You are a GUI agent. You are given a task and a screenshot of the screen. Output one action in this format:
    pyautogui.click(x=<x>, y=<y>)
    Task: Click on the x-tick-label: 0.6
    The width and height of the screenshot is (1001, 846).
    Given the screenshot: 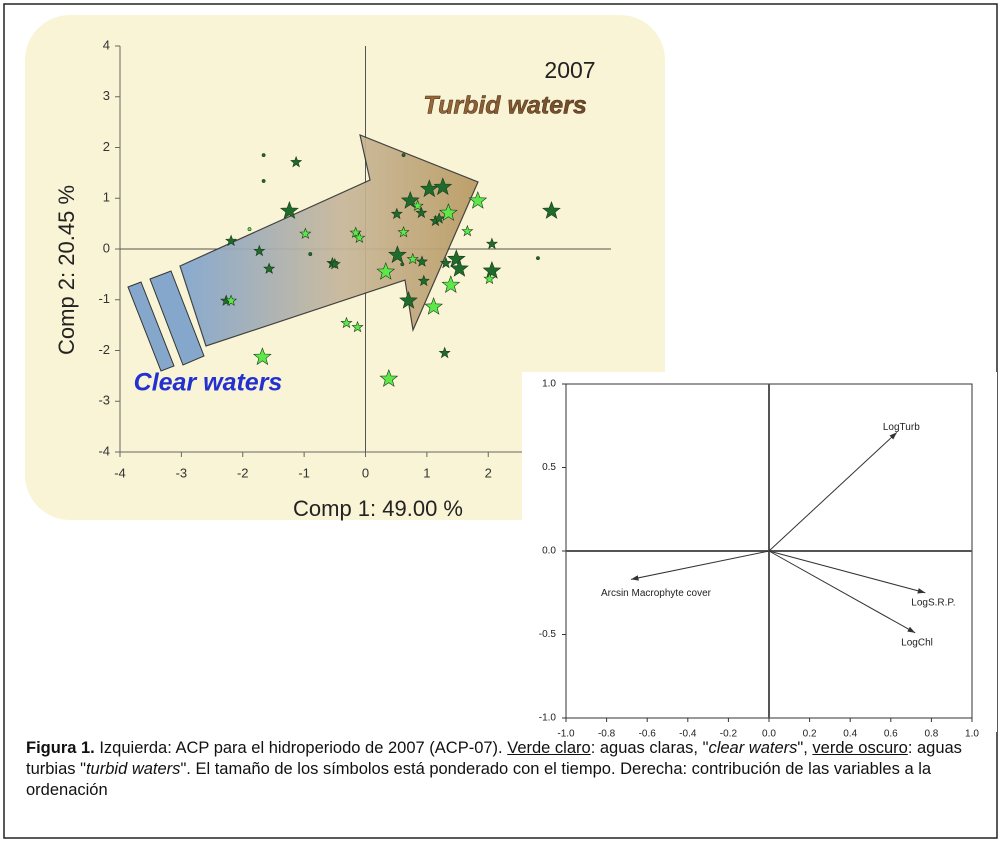 What is the action you would take?
    pyautogui.click(x=891, y=734)
    